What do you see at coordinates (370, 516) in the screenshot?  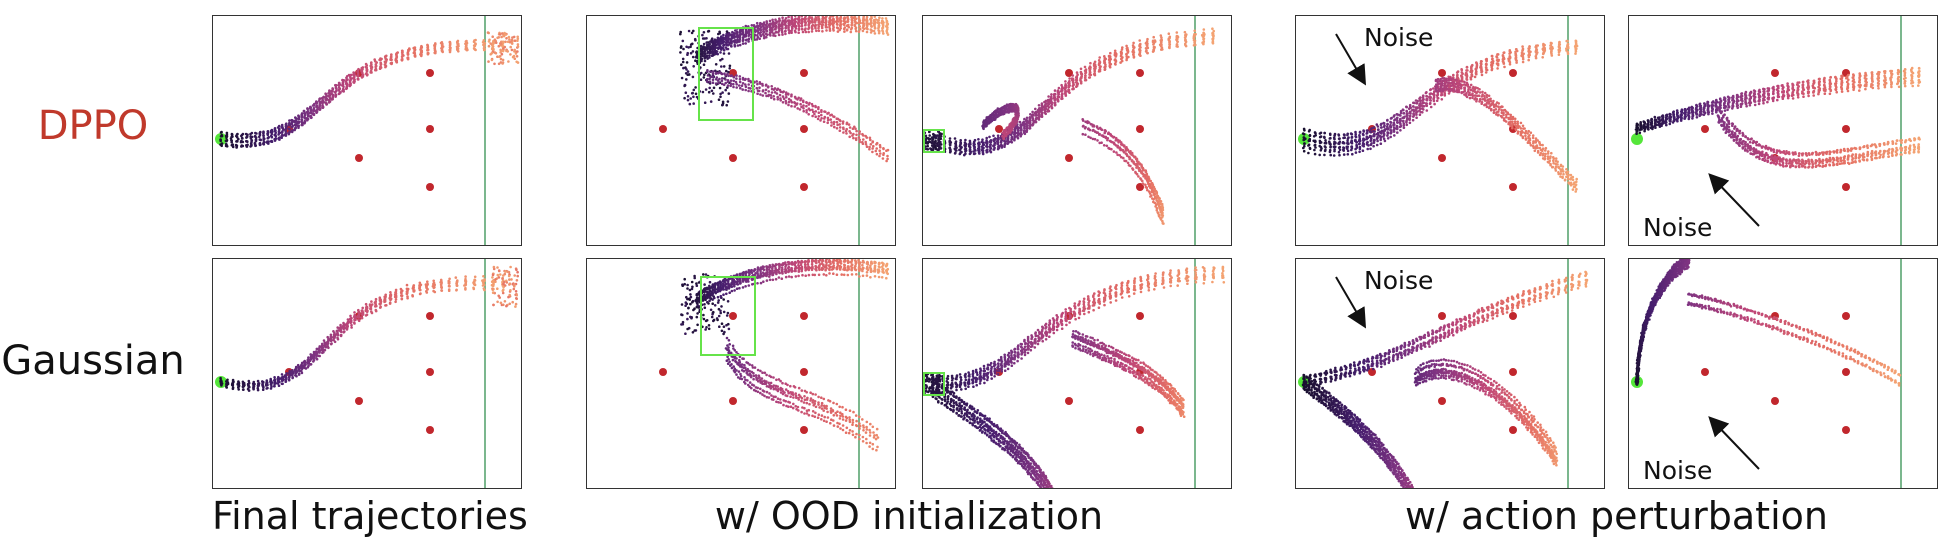 I see `column-label-final-trajectories: Final trajectories` at bounding box center [370, 516].